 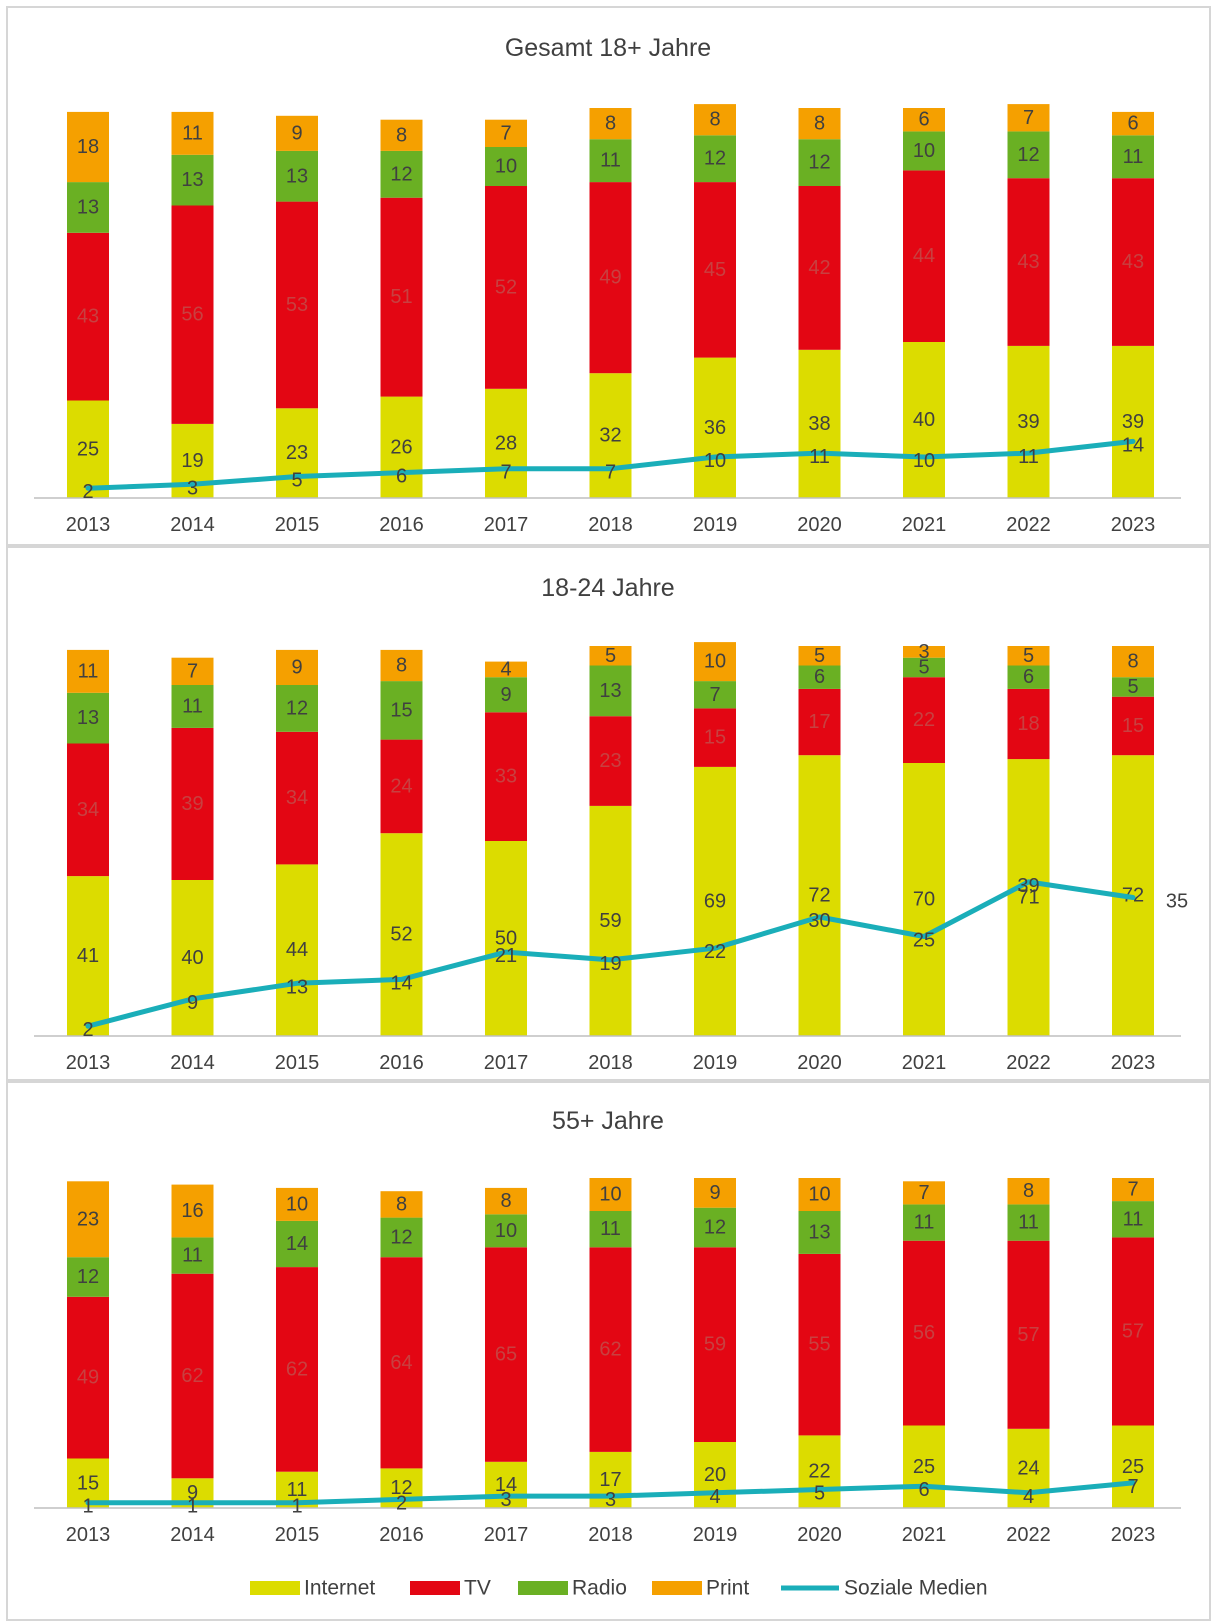 What do you see at coordinates (1028, 1191) in the screenshot?
I see `data-label-print-2022: 8` at bounding box center [1028, 1191].